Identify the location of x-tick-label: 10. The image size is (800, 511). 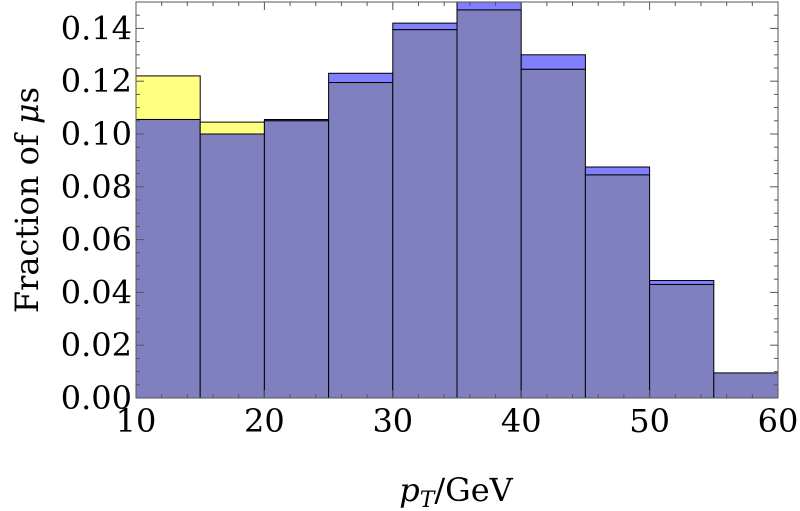
(136, 421).